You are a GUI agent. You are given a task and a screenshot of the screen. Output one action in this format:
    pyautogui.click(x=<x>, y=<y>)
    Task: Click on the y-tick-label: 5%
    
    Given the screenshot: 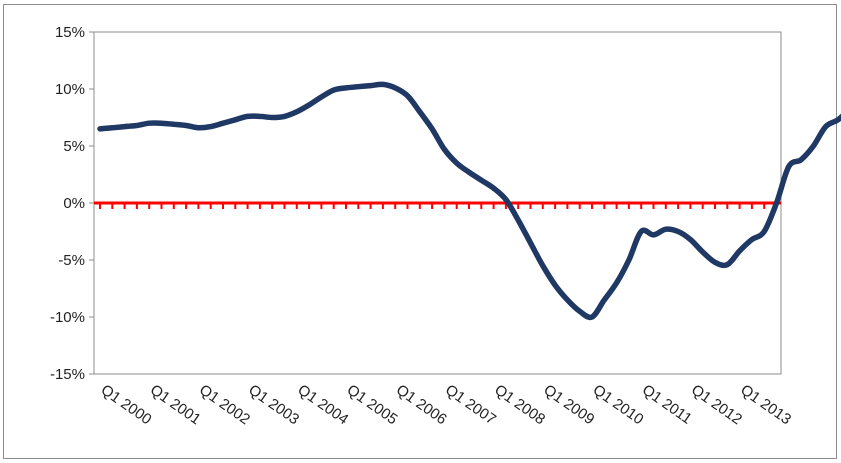 What is the action you would take?
    pyautogui.click(x=74, y=146)
    